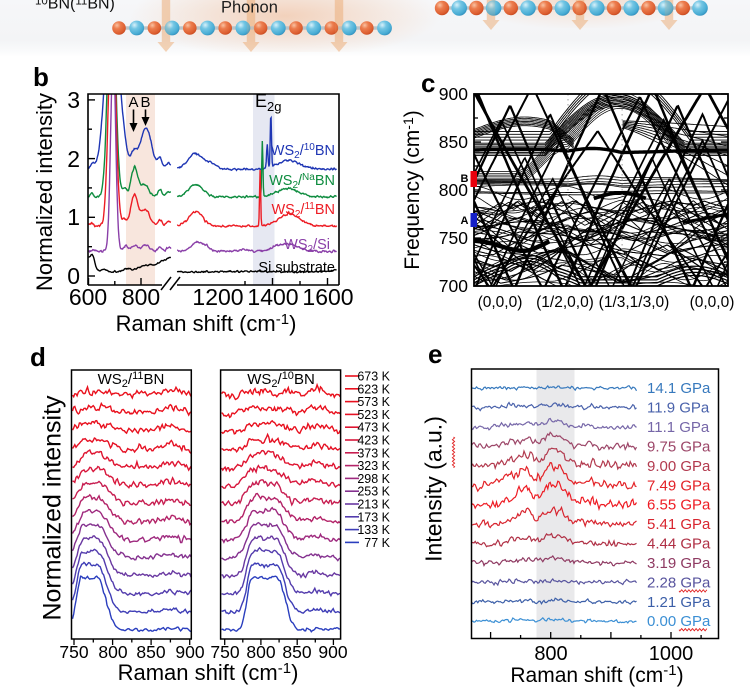 The width and height of the screenshot is (750, 700). Describe the element at coordinates (41, 77) in the screenshot. I see `svg-text: b` at that location.